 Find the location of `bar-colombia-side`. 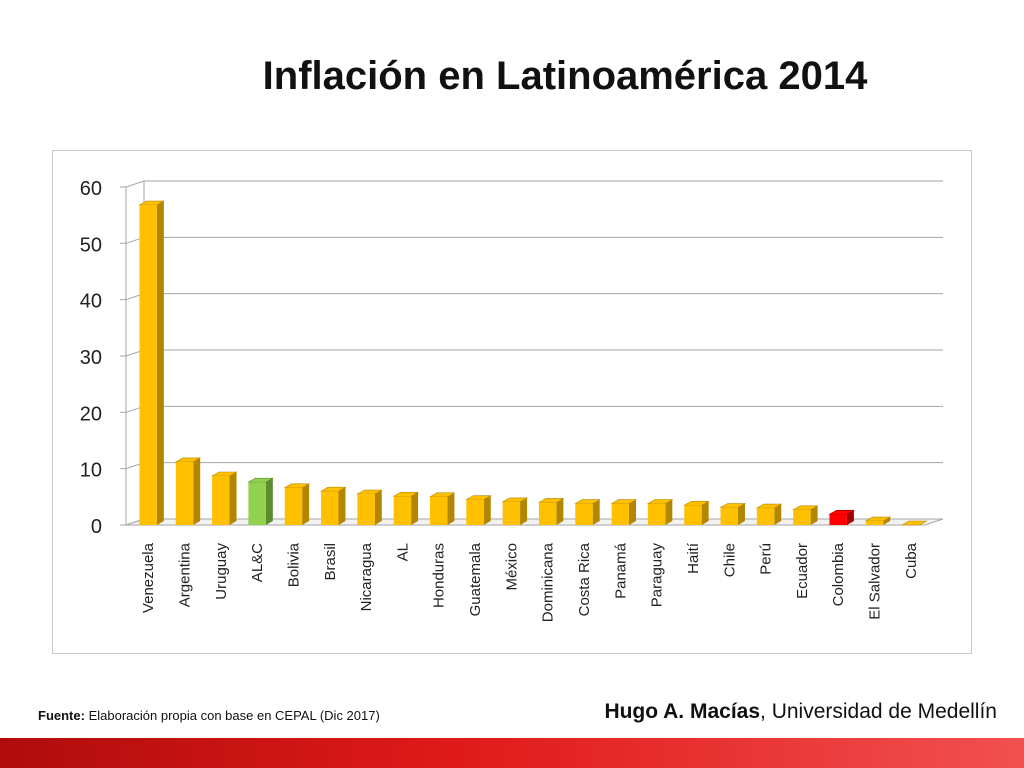

bar-colombia-side is located at coordinates (850, 517).